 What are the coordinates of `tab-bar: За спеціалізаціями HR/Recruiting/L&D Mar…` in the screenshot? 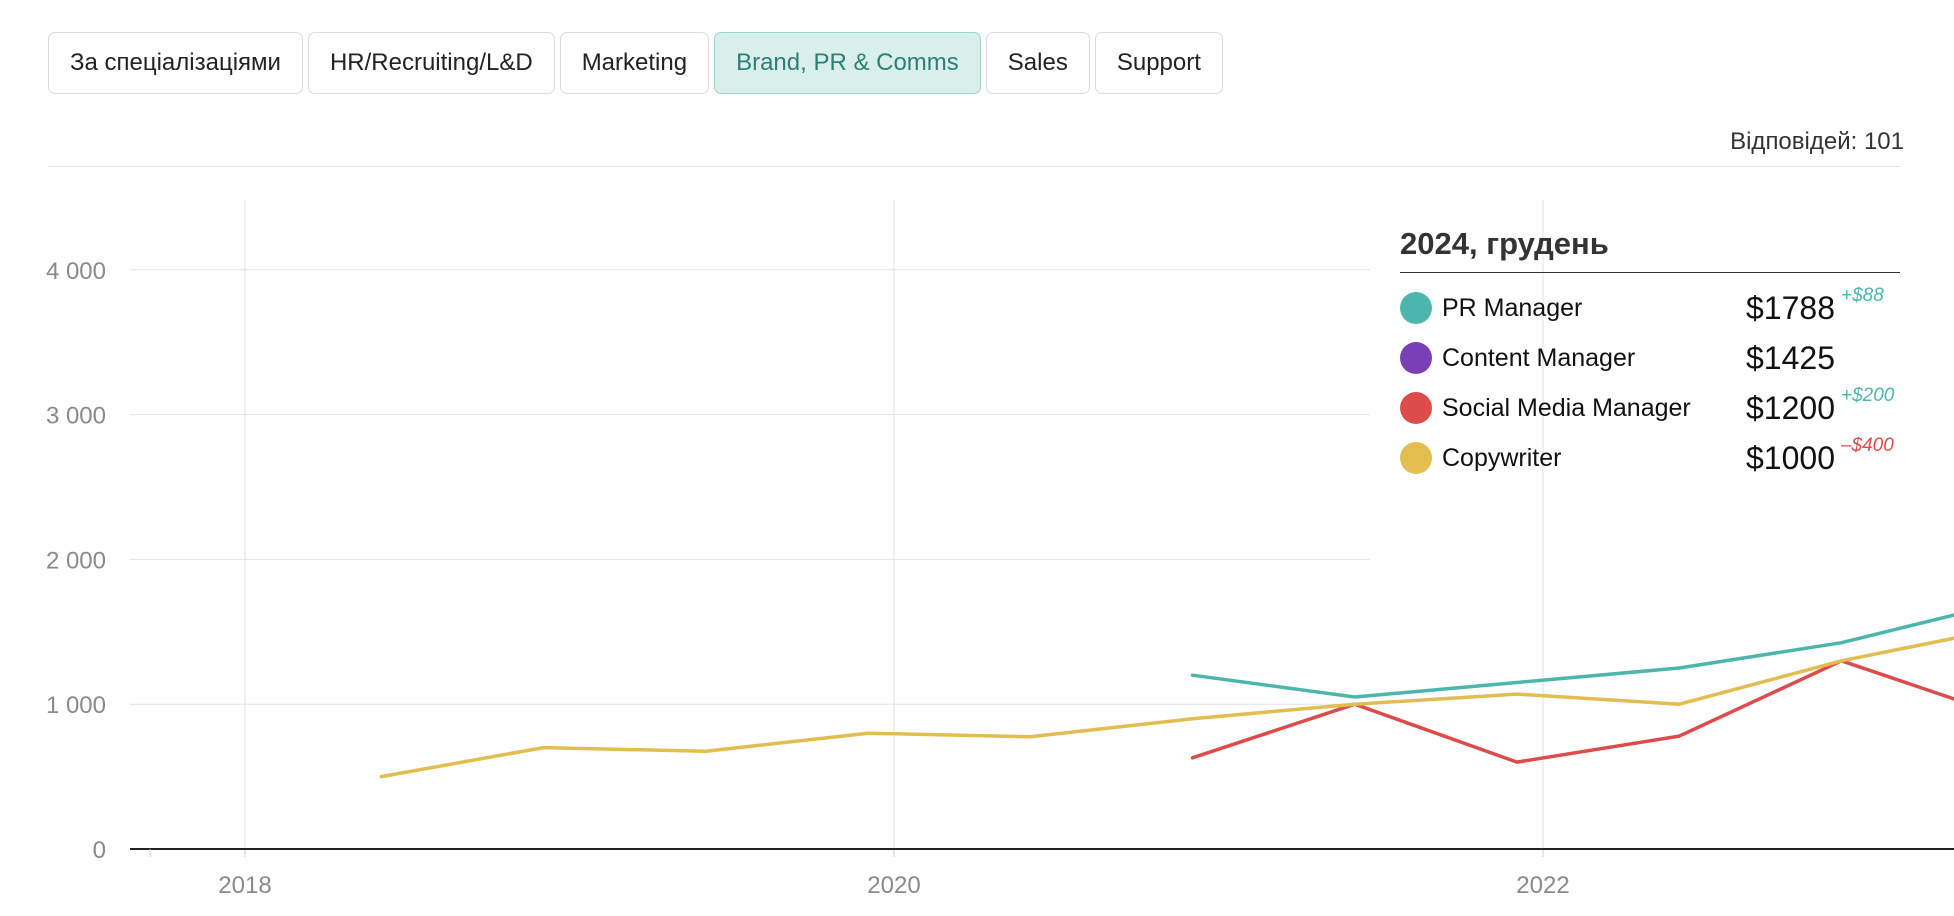 It's located at (635, 63).